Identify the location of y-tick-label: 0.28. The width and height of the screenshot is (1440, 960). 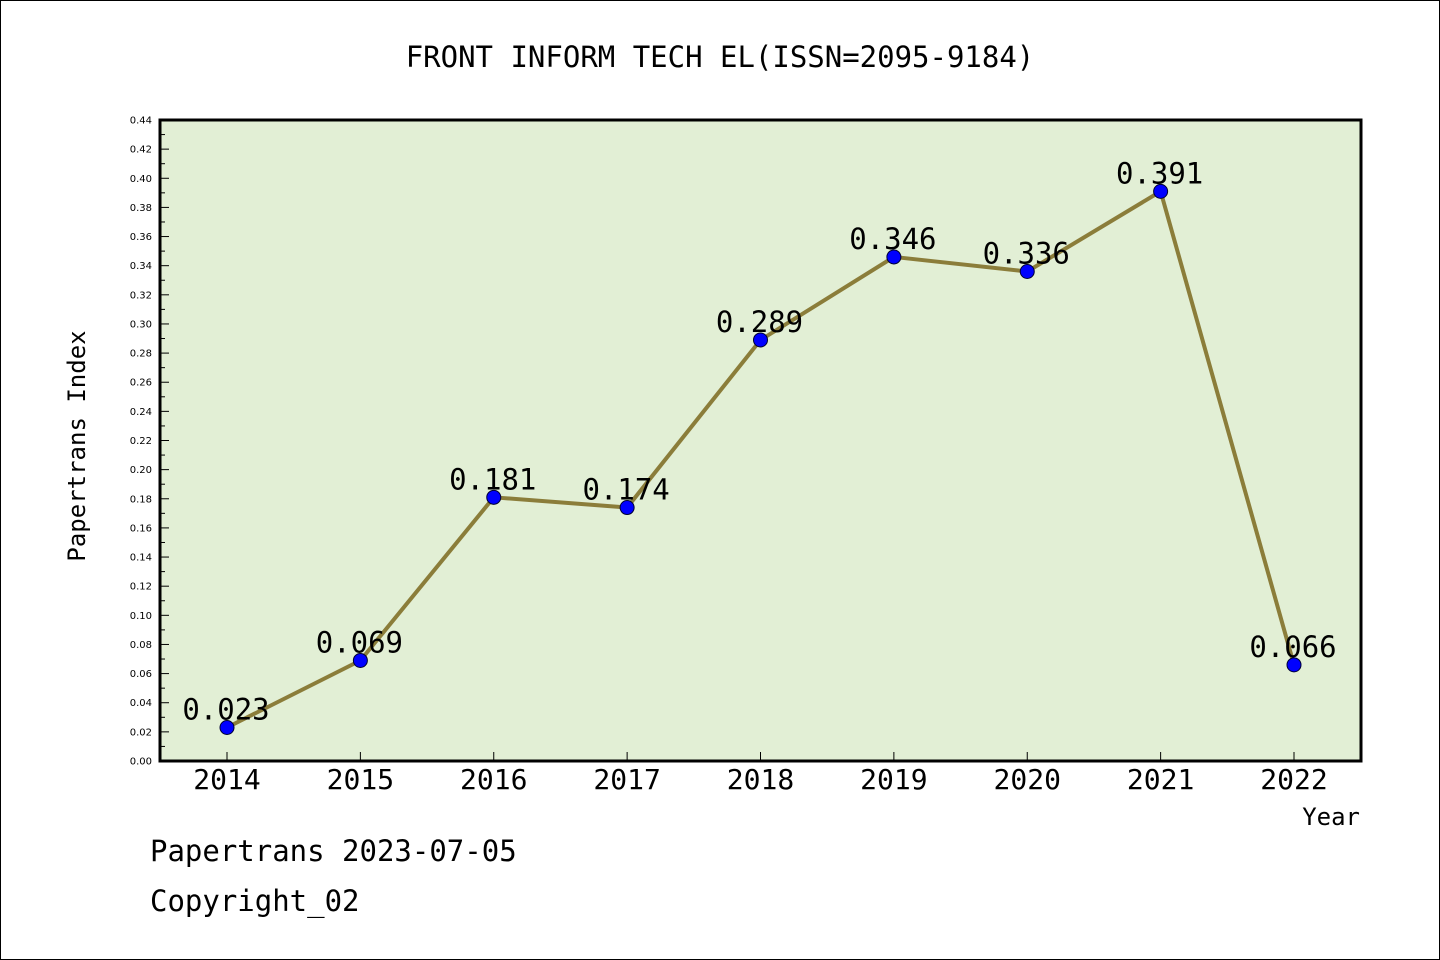
(141, 354).